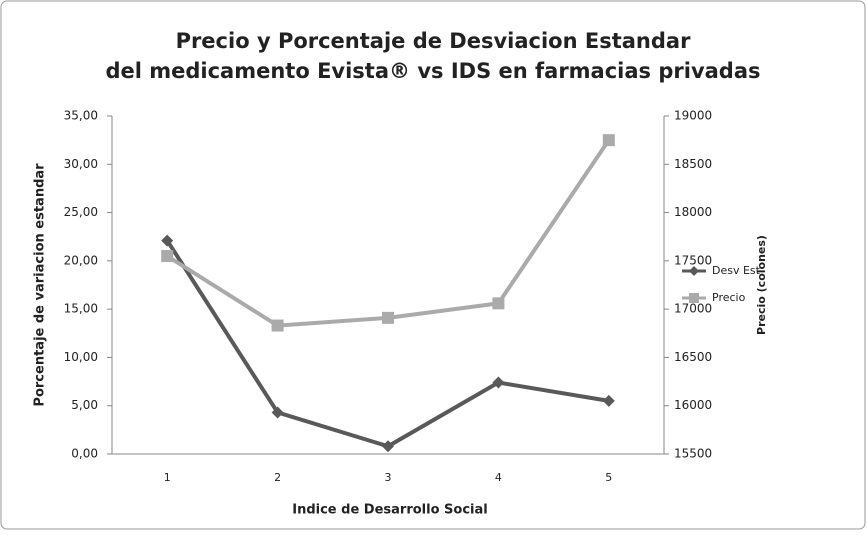 This screenshot has width=867, height=535. Describe the element at coordinates (693, 164) in the screenshot. I see `y2-tick-label: 18500` at that location.